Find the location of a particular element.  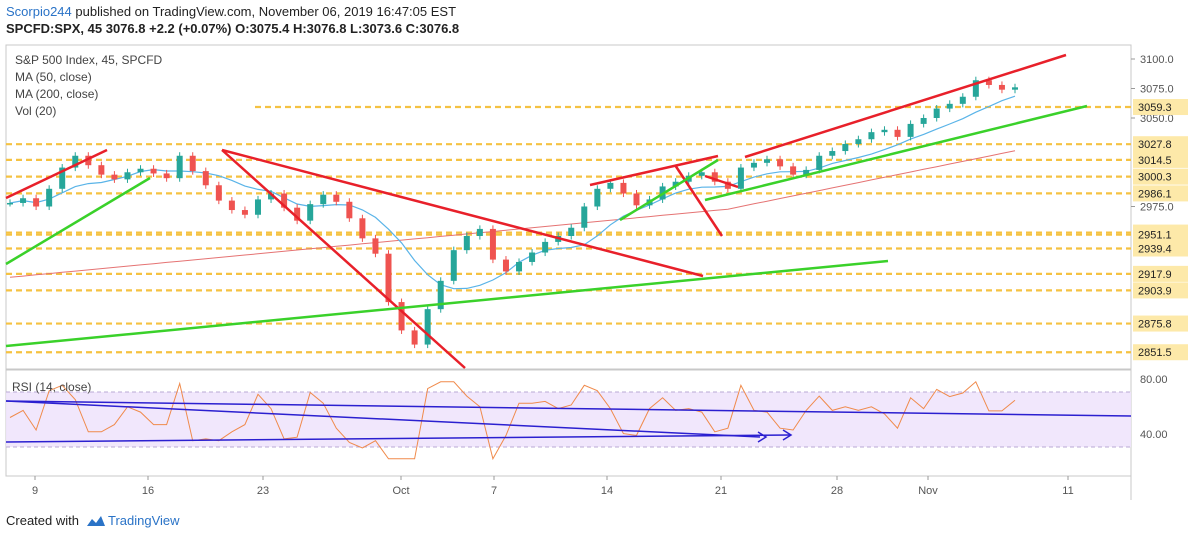

x-tick-label: 28 is located at coordinates (837, 491).